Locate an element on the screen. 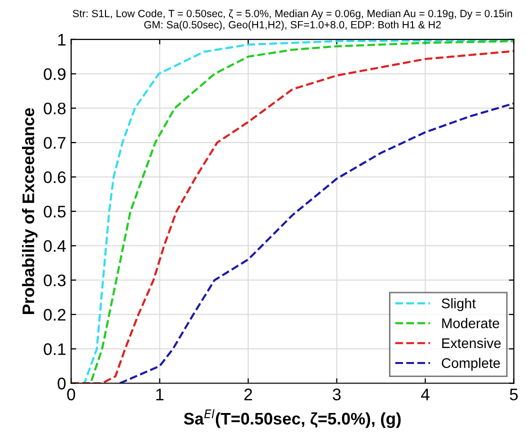  legend-label: Slight is located at coordinates (459, 305).